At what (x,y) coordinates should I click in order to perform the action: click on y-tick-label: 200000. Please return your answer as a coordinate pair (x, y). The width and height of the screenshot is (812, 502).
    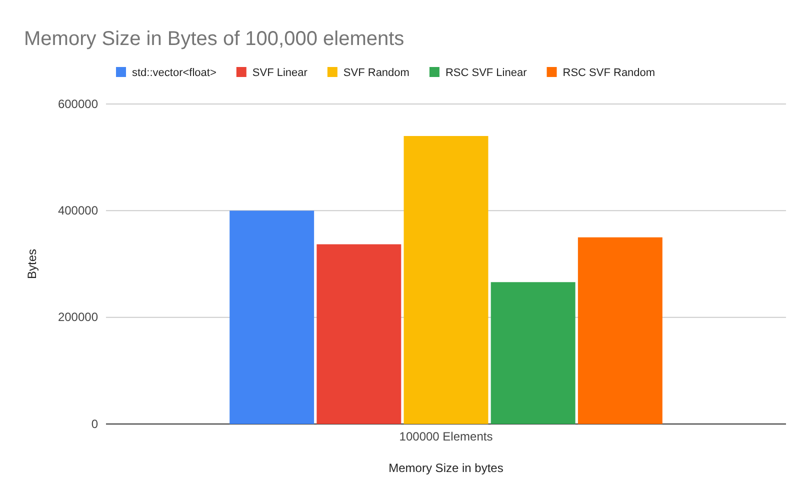
    Looking at the image, I should click on (78, 317).